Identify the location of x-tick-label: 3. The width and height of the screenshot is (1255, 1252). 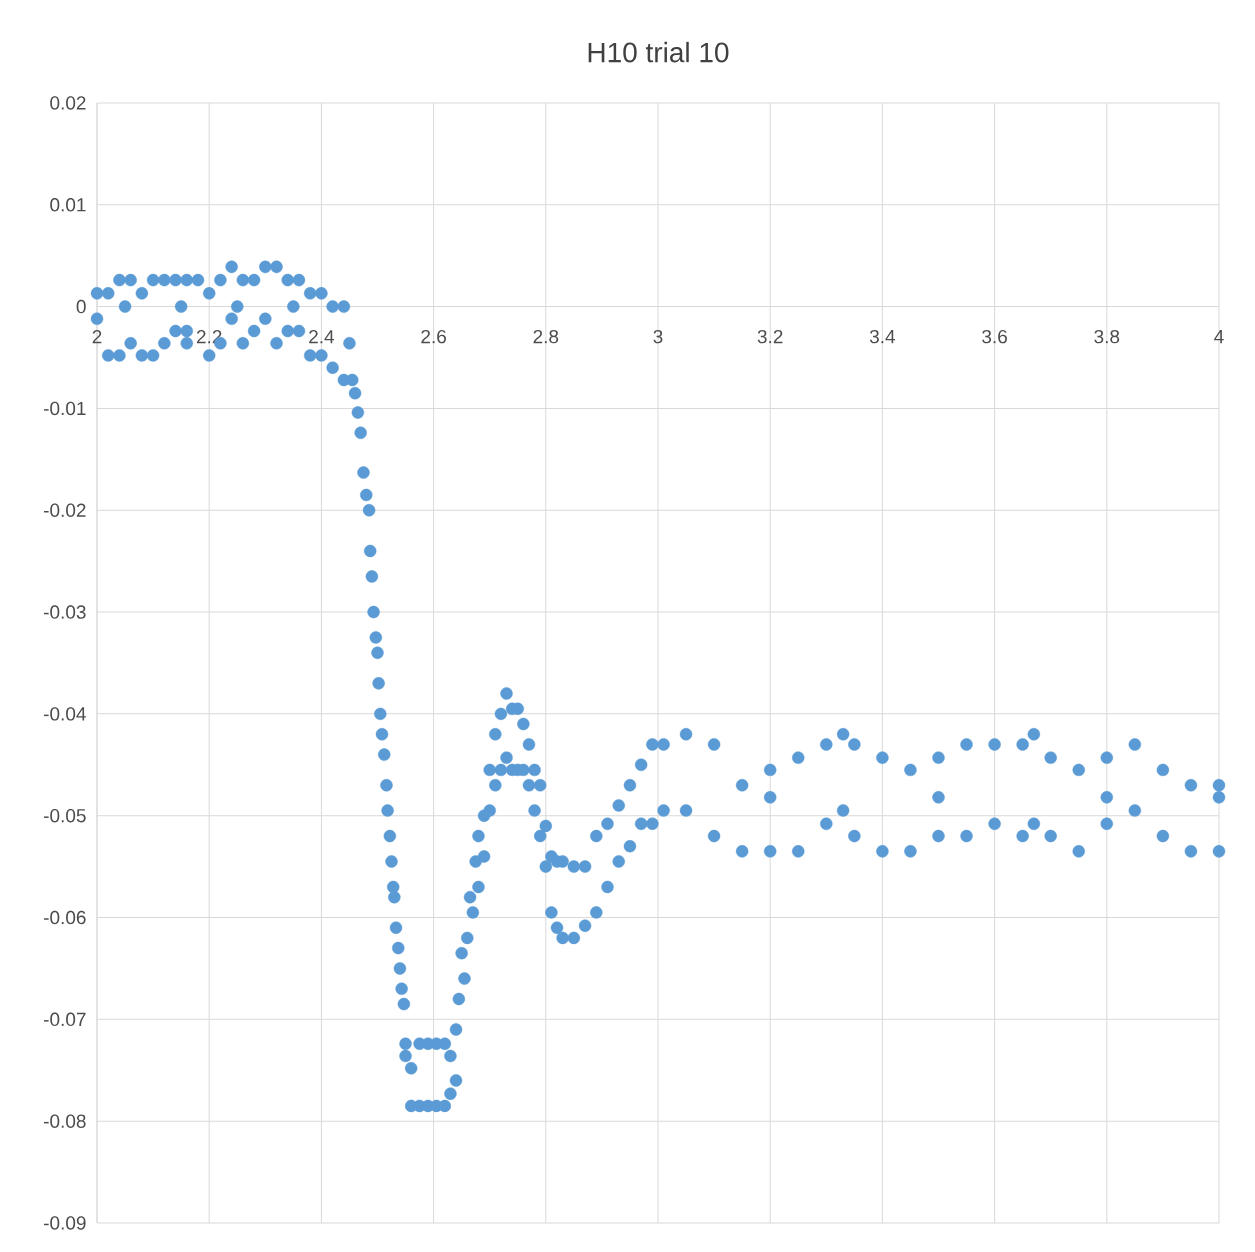
(658, 336).